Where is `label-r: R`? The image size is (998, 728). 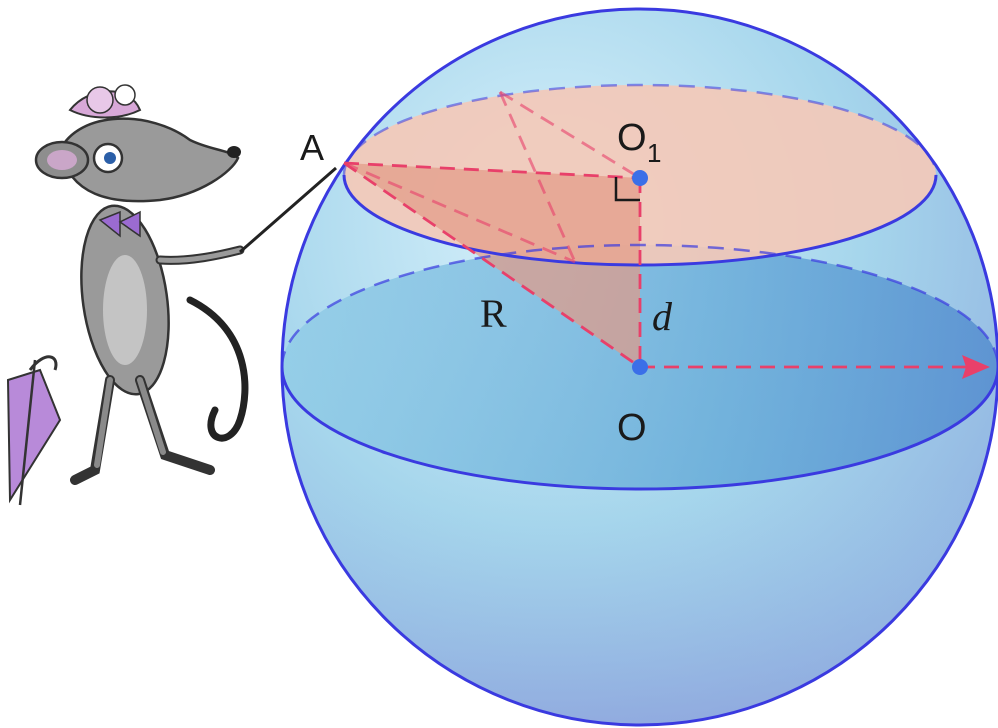 label-r: R is located at coordinates (493, 313).